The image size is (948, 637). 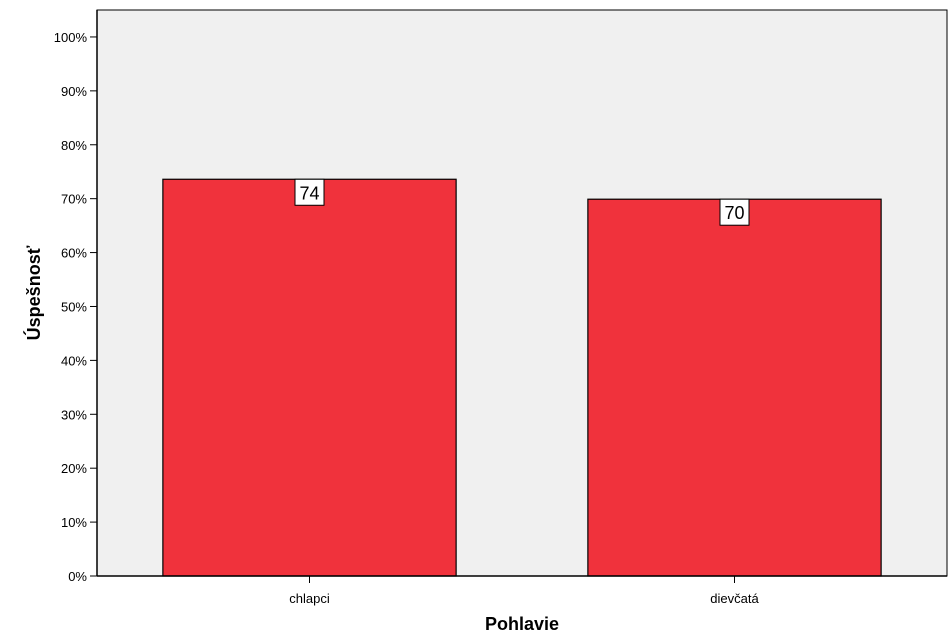 What do you see at coordinates (74, 253) in the screenshot?
I see `y-tick-label: 60%` at bounding box center [74, 253].